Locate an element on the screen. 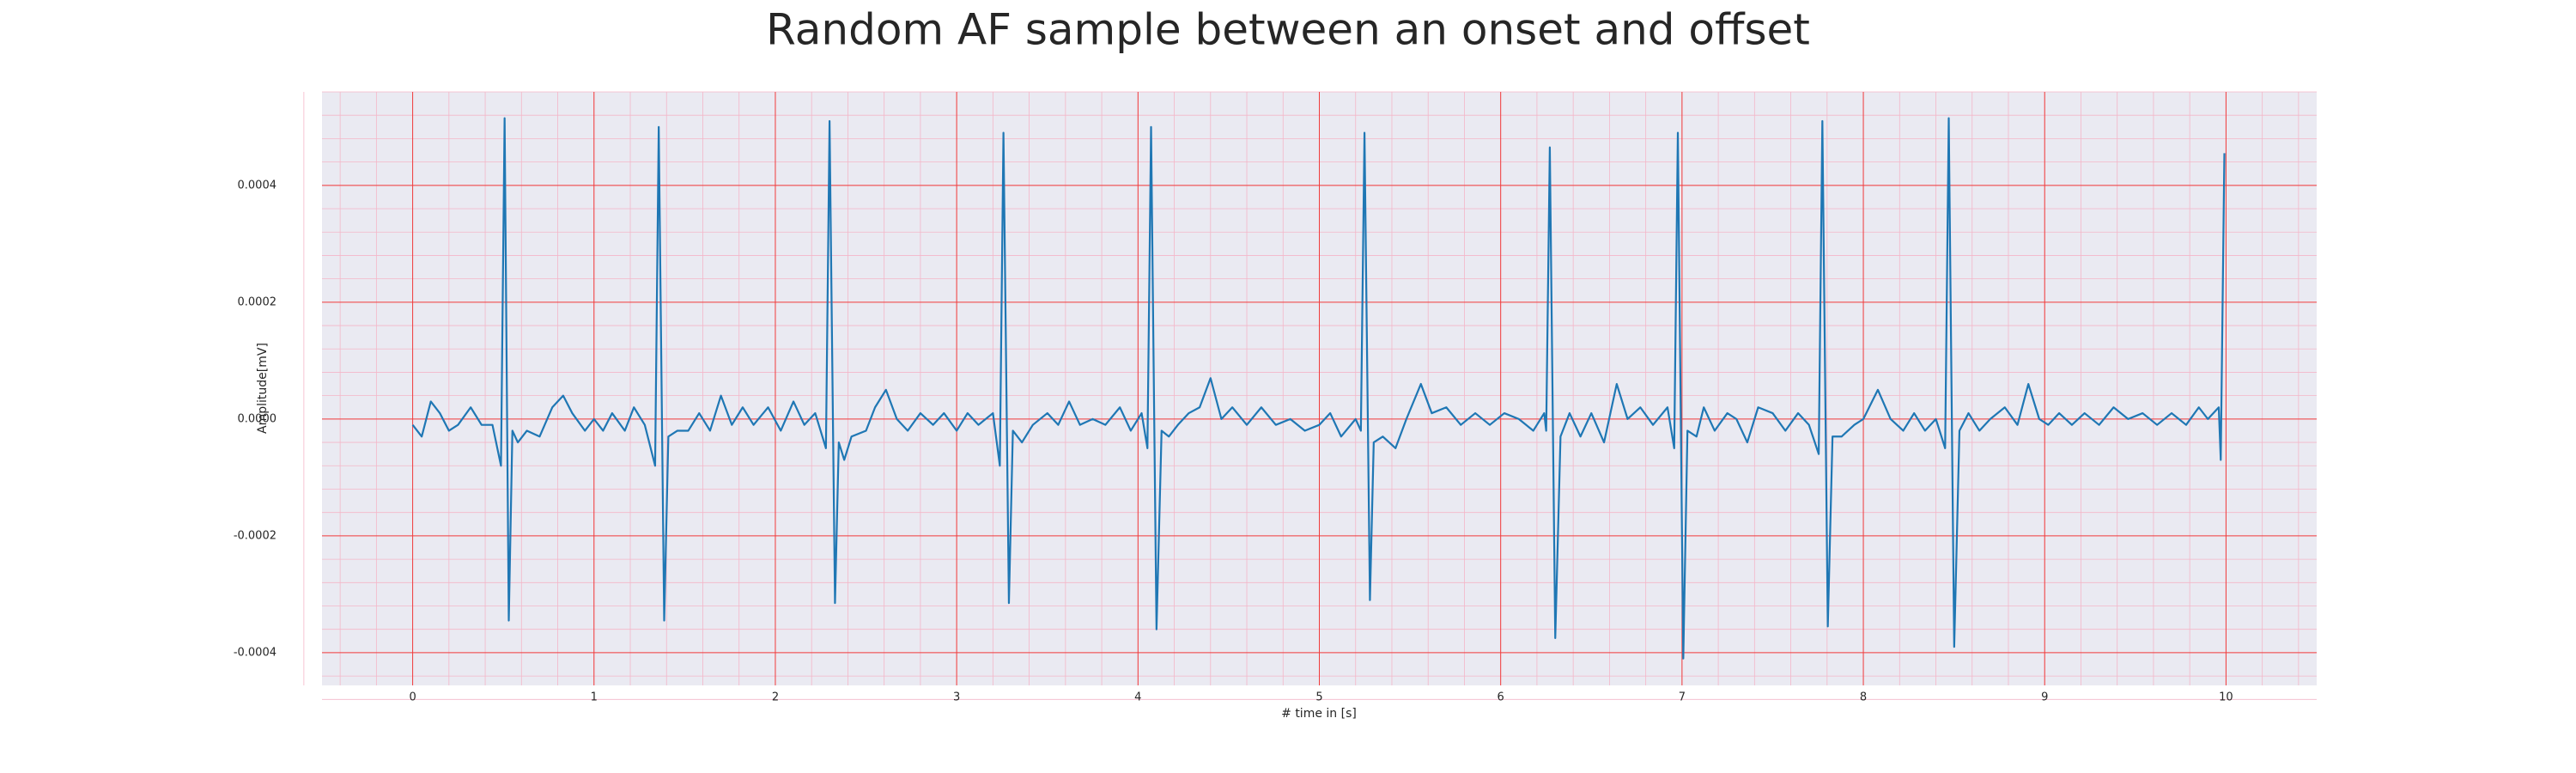  x-tick-label: 6 is located at coordinates (1501, 697).